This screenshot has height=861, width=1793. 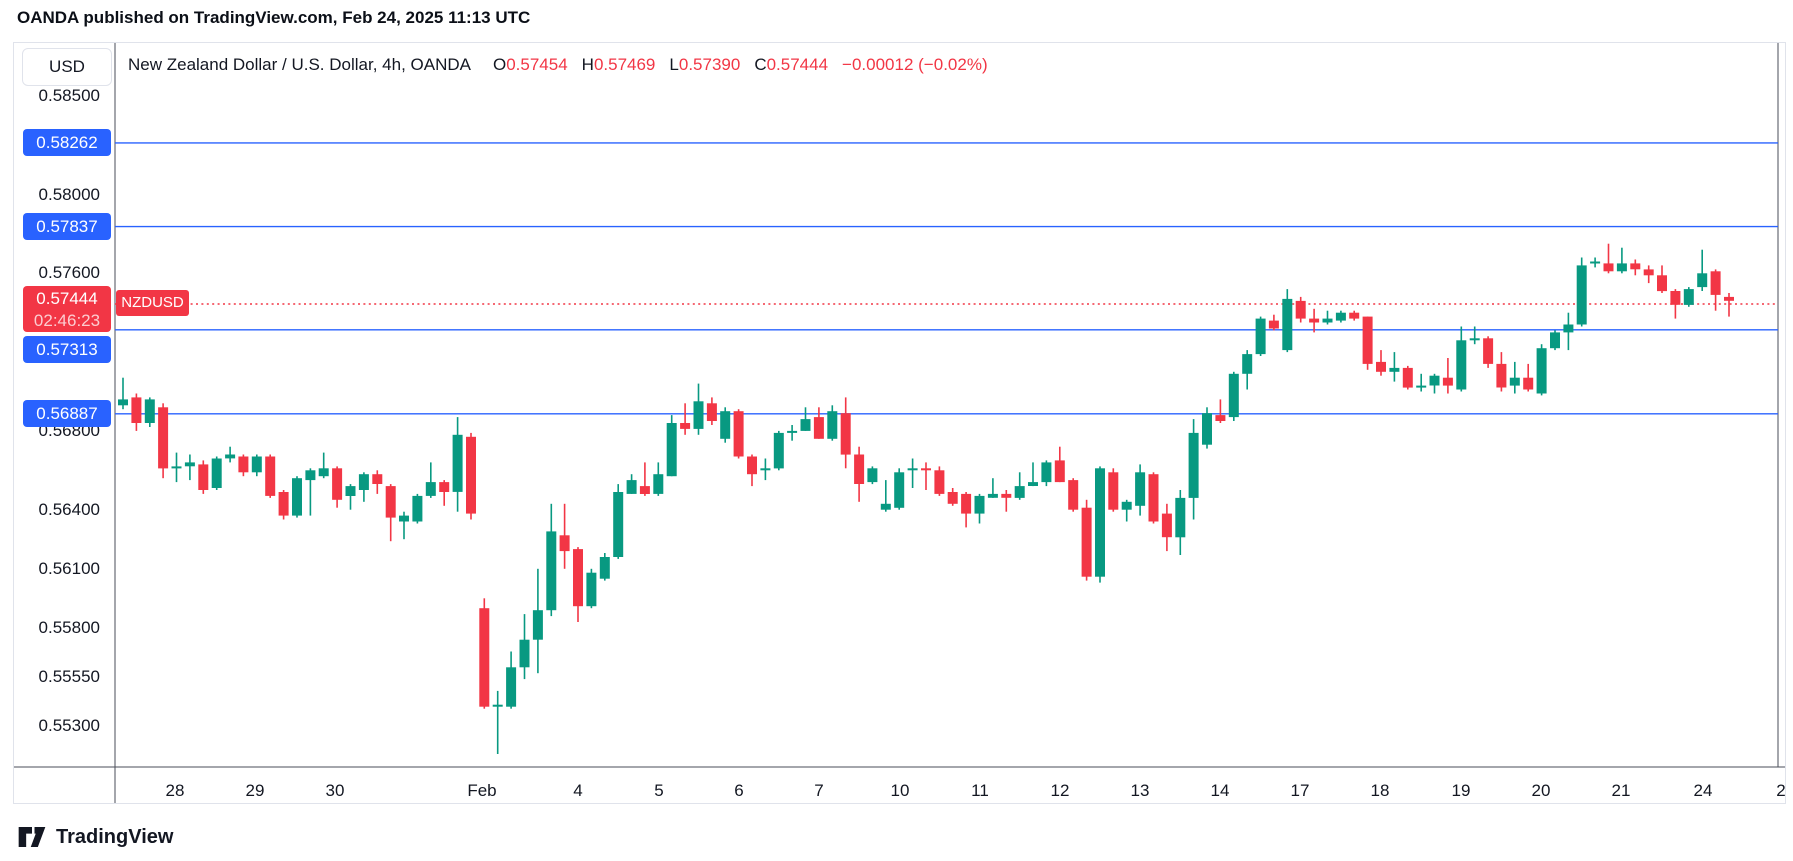 I want to click on time-axis-label: 12, so click(x=1060, y=790).